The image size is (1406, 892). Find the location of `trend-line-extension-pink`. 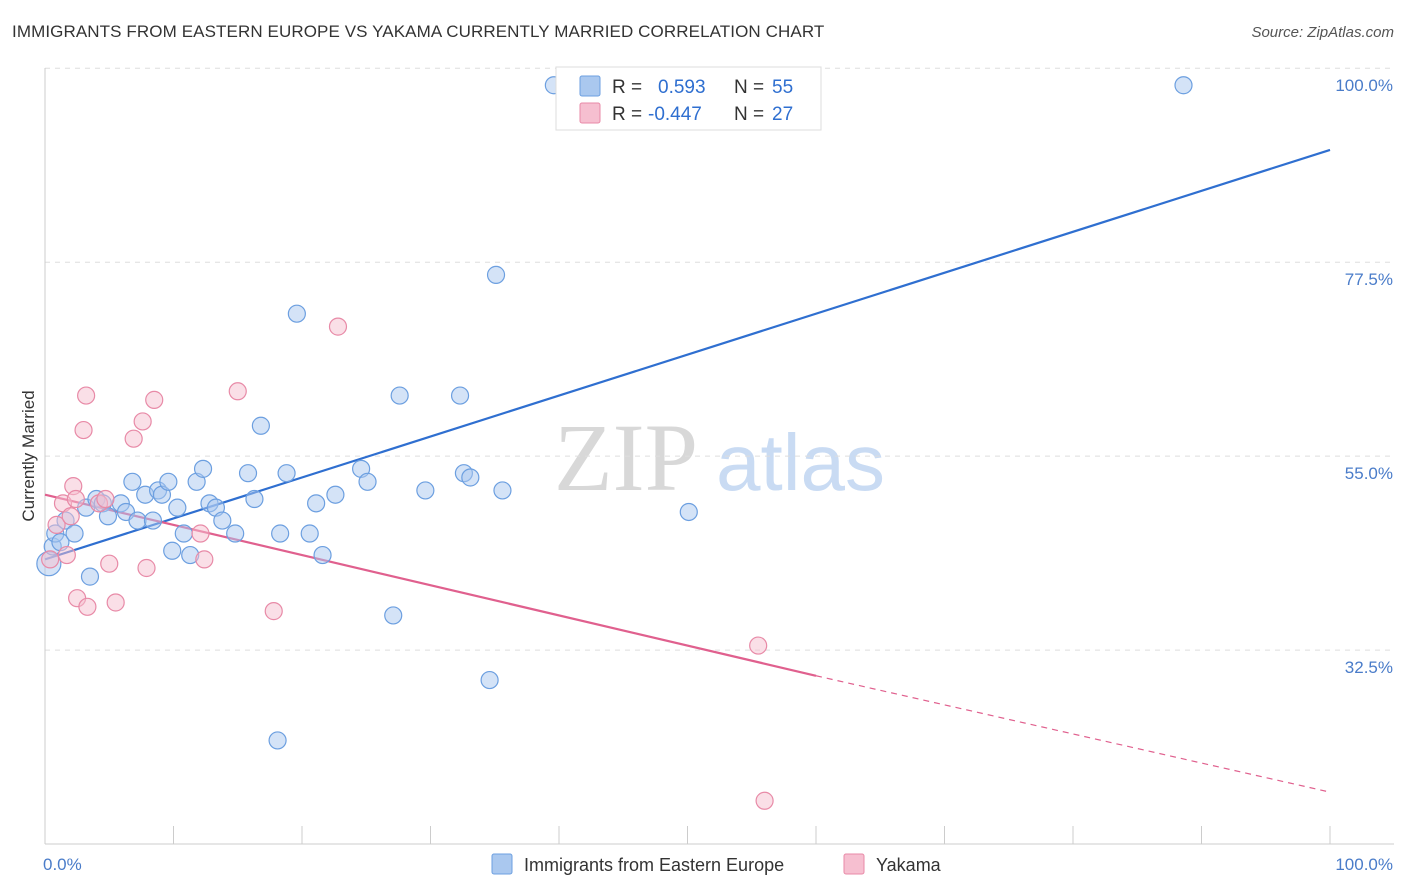

trend-line-extension-pink is located at coordinates (1073, 734).